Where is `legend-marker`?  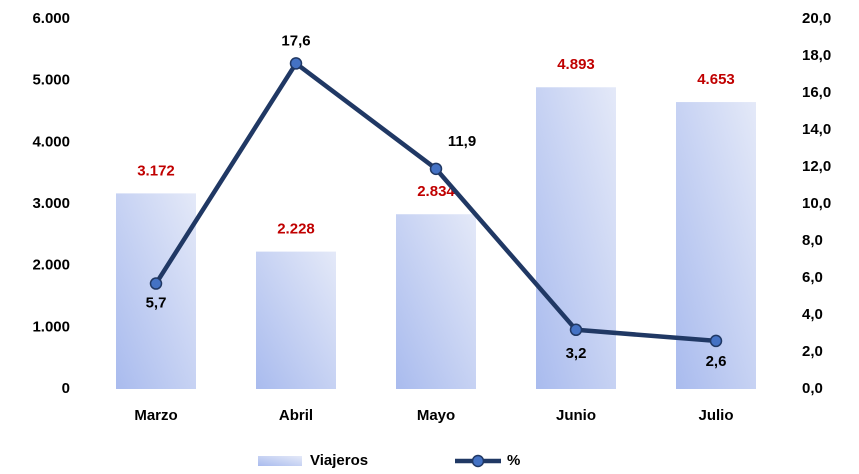 legend-marker is located at coordinates (478, 461).